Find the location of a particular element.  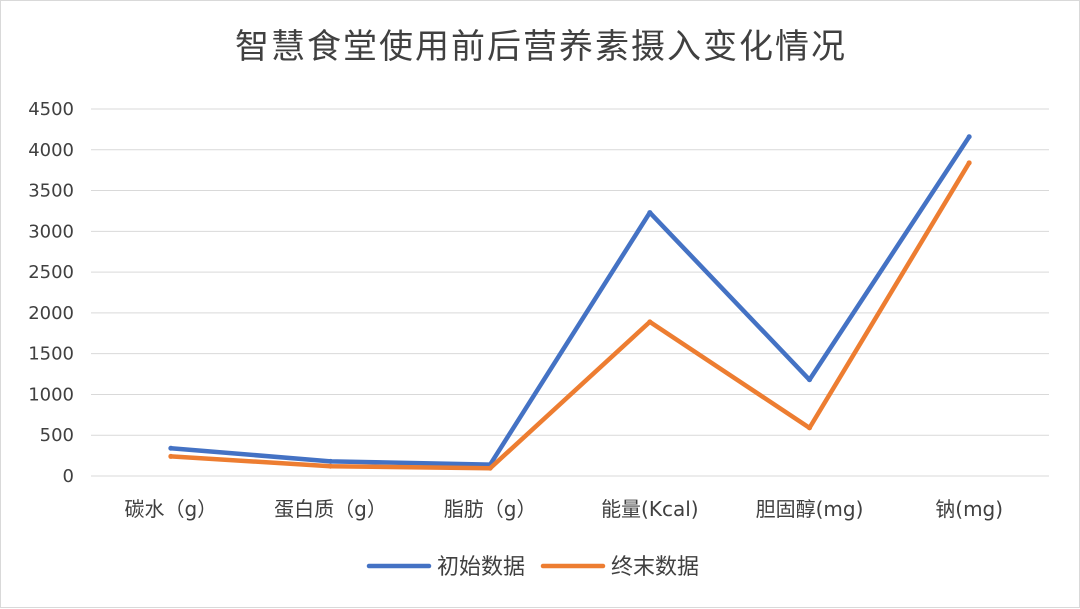

x-tick-label: 胆固醇(mg) is located at coordinates (810, 509).